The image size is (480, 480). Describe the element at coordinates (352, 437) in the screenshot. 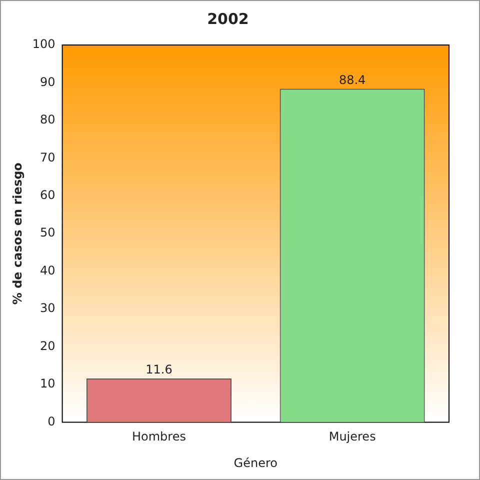

I see `x-tick-label: Mujeres` at that location.